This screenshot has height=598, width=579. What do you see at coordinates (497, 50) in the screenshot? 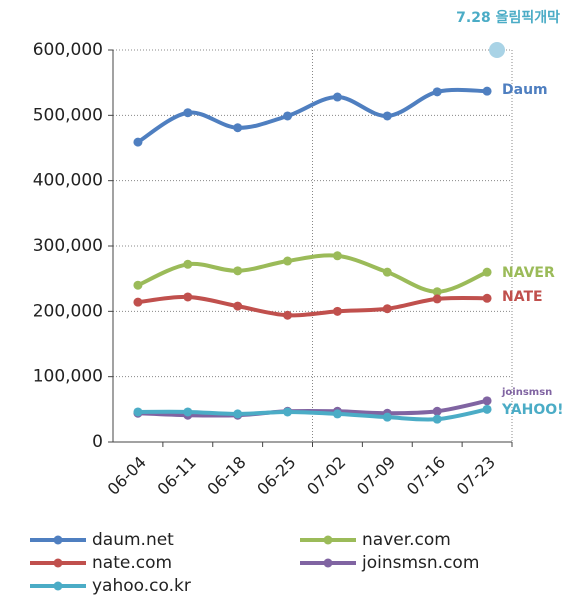
I see `annotation-marker` at bounding box center [497, 50].